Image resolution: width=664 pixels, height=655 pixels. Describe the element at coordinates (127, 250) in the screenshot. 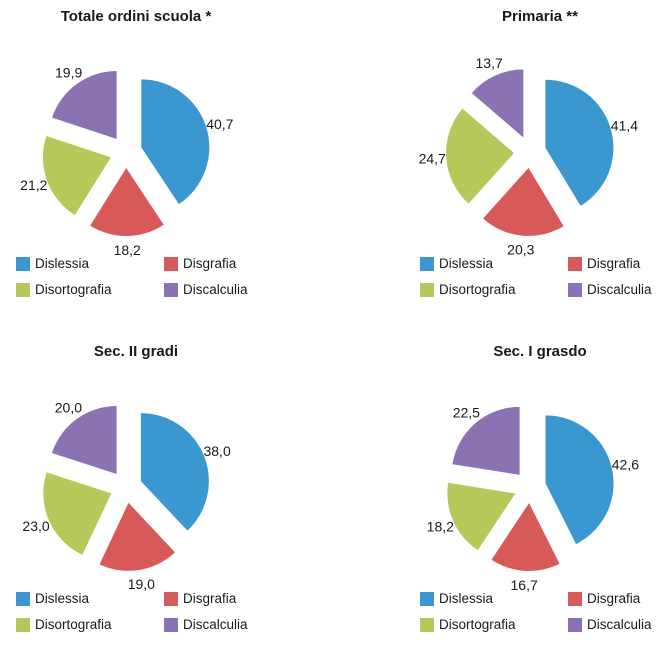

I see `data-label-disgrafia: 18,2` at that location.